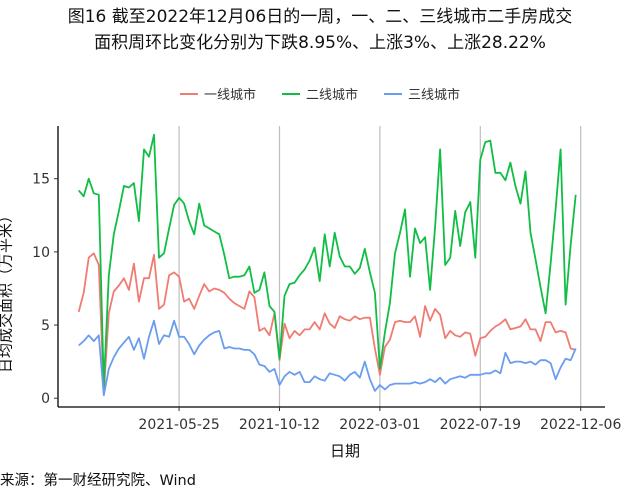 Image resolution: width=640 pixels, height=498 pixels. Describe the element at coordinates (45, 326) in the screenshot. I see `y-tick-label: 5` at that location.